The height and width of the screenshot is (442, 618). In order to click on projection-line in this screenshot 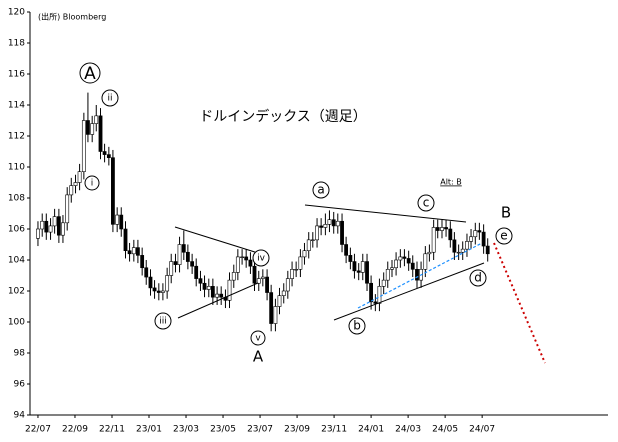, I will do `click(519, 303)`.